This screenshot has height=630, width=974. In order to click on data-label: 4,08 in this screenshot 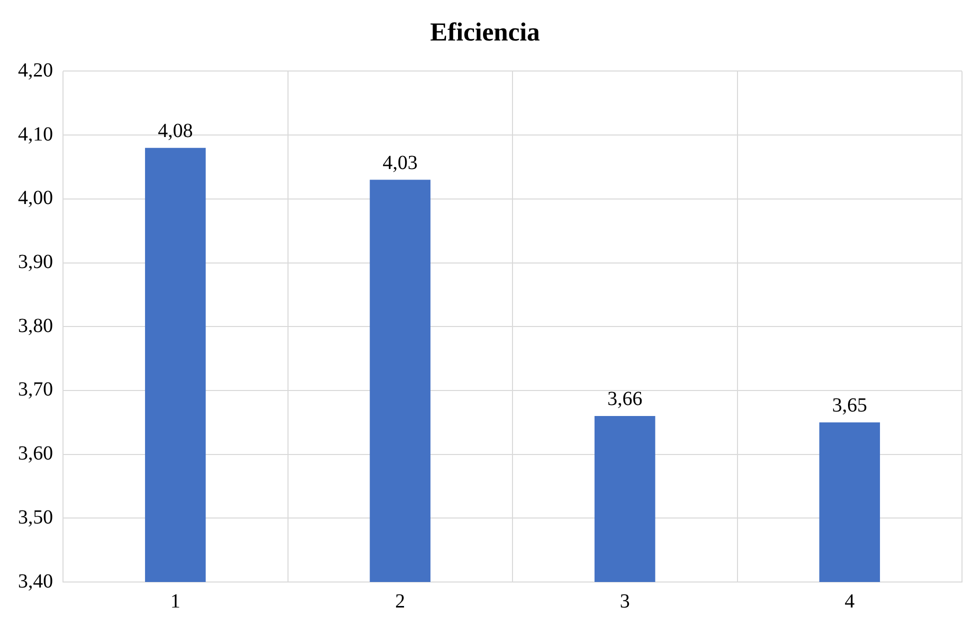, I will do `click(175, 131)`.